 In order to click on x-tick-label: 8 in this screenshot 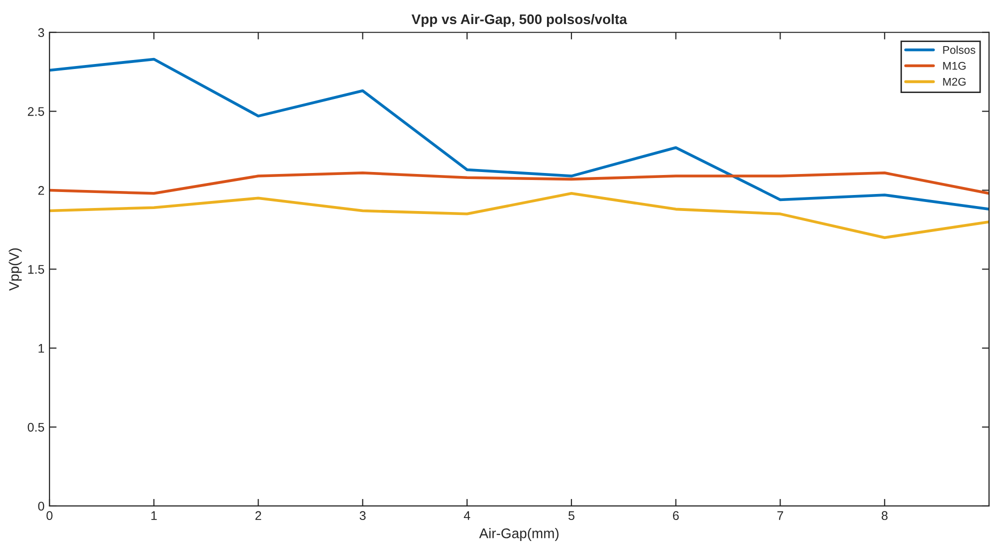, I will do `click(885, 515)`.